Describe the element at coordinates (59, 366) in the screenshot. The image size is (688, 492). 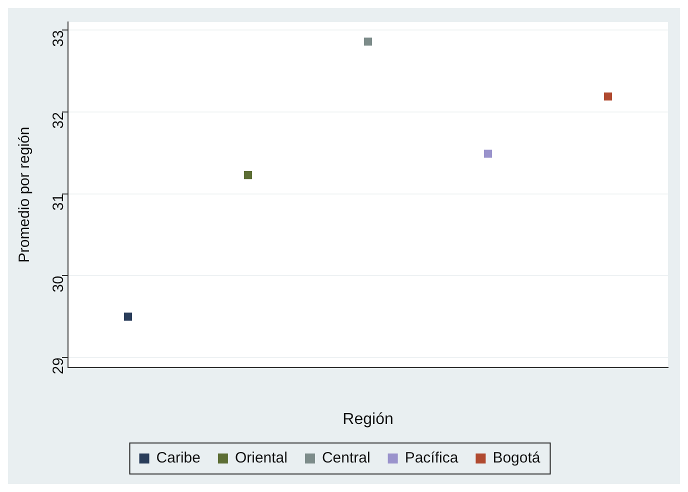
I see `y-tick-label: 29` at that location.